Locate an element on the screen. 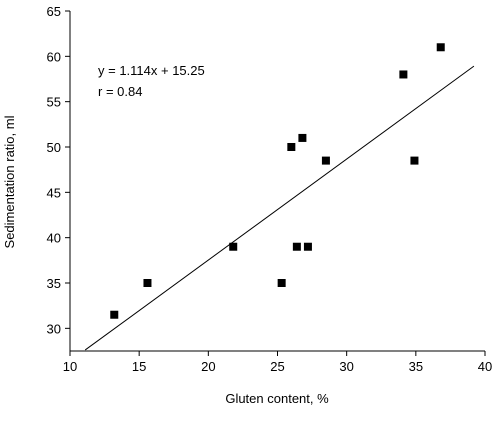  x-tick-label: 40 is located at coordinates (485, 366).